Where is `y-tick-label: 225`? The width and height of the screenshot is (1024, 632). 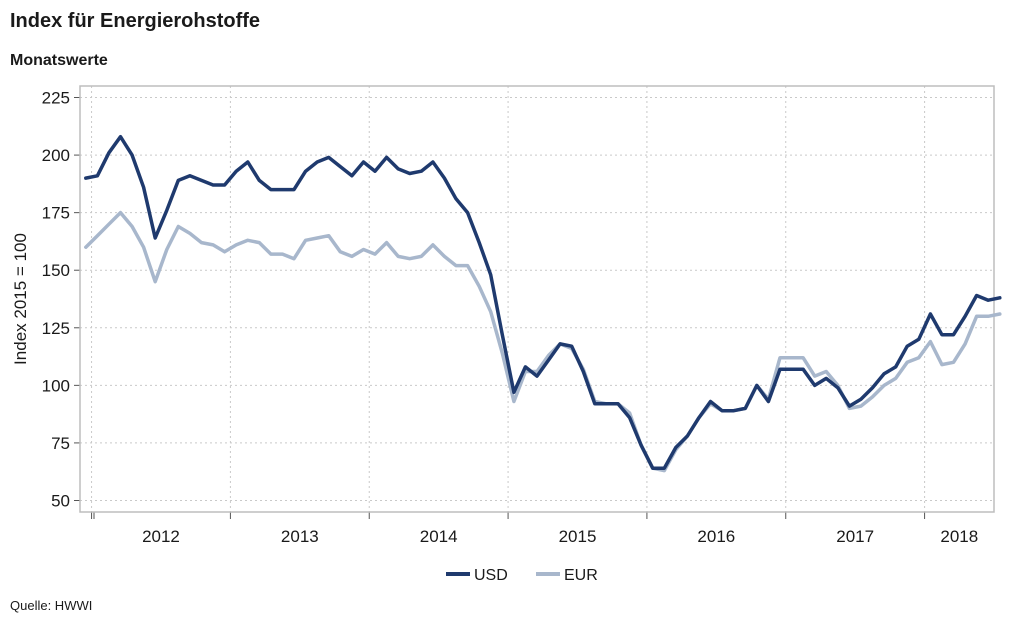
y-tick-label: 225 is located at coordinates (56, 98).